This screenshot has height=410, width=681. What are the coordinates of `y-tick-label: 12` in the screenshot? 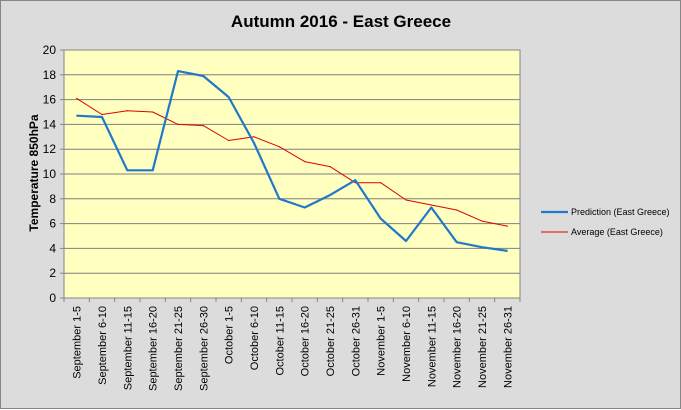 It's located at (50, 149).